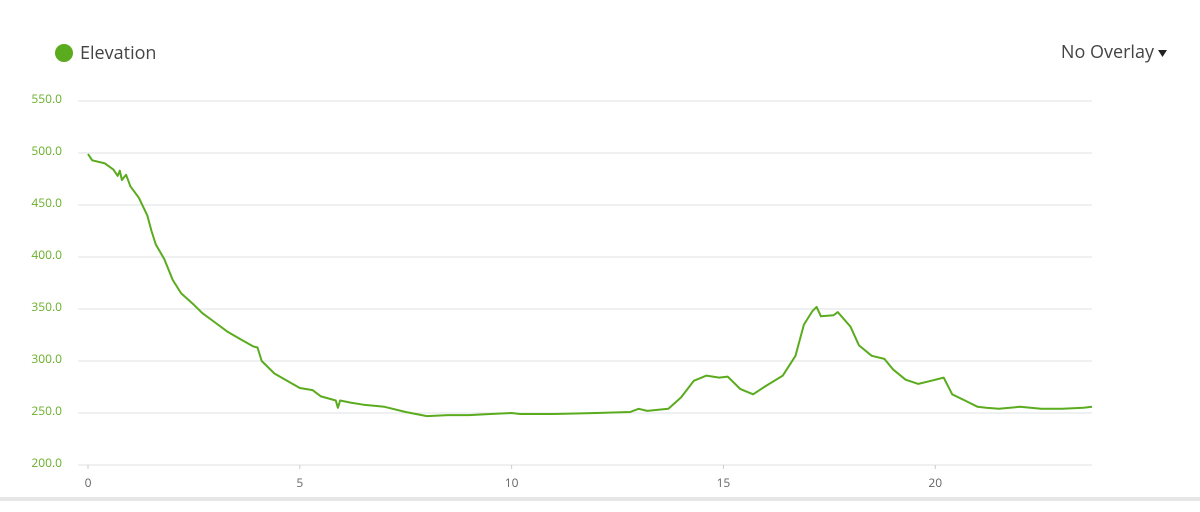 This screenshot has width=1200, height=512. Describe the element at coordinates (118, 53) in the screenshot. I see `legend-label: Elevation` at that location.